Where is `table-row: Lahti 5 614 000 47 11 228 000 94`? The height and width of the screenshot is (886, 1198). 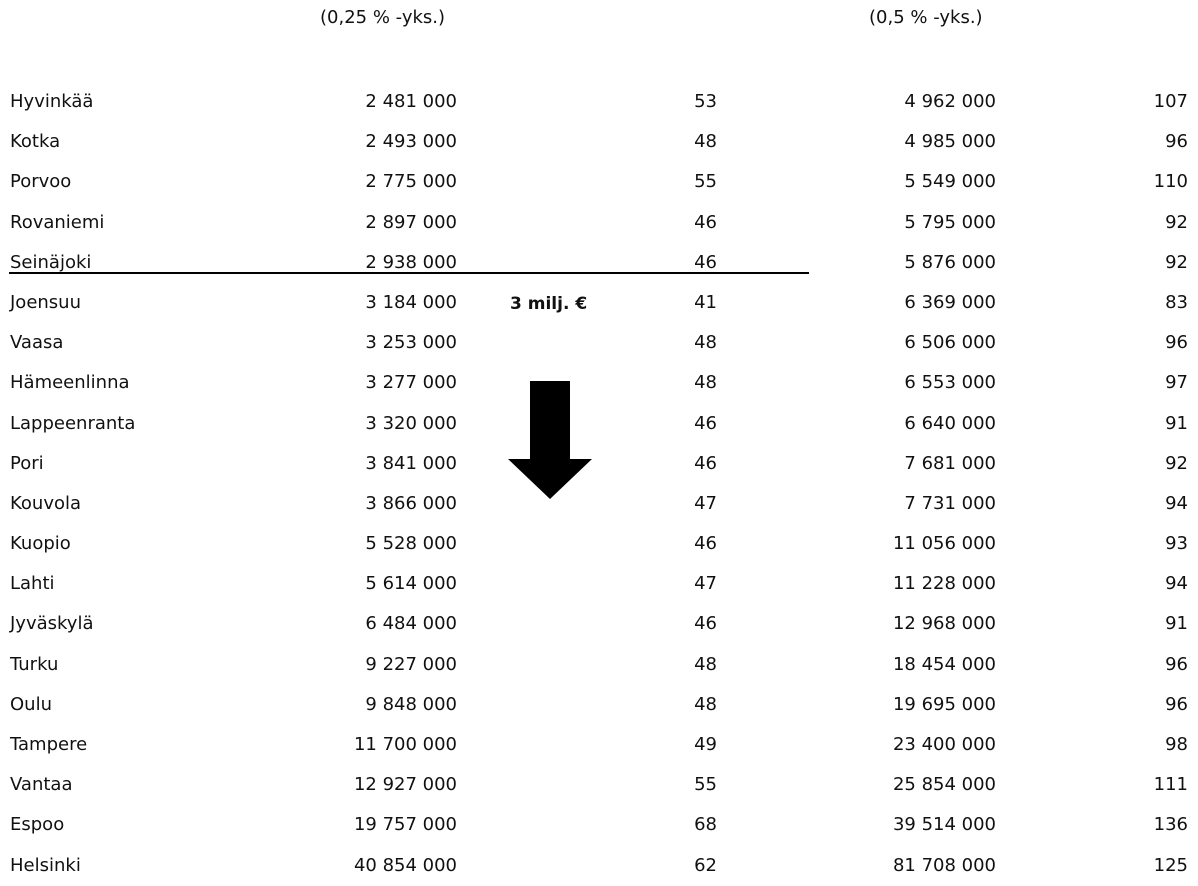
table-row: Lahti 5 614 000 47 11 228 000 94 is located at coordinates (599, 584).